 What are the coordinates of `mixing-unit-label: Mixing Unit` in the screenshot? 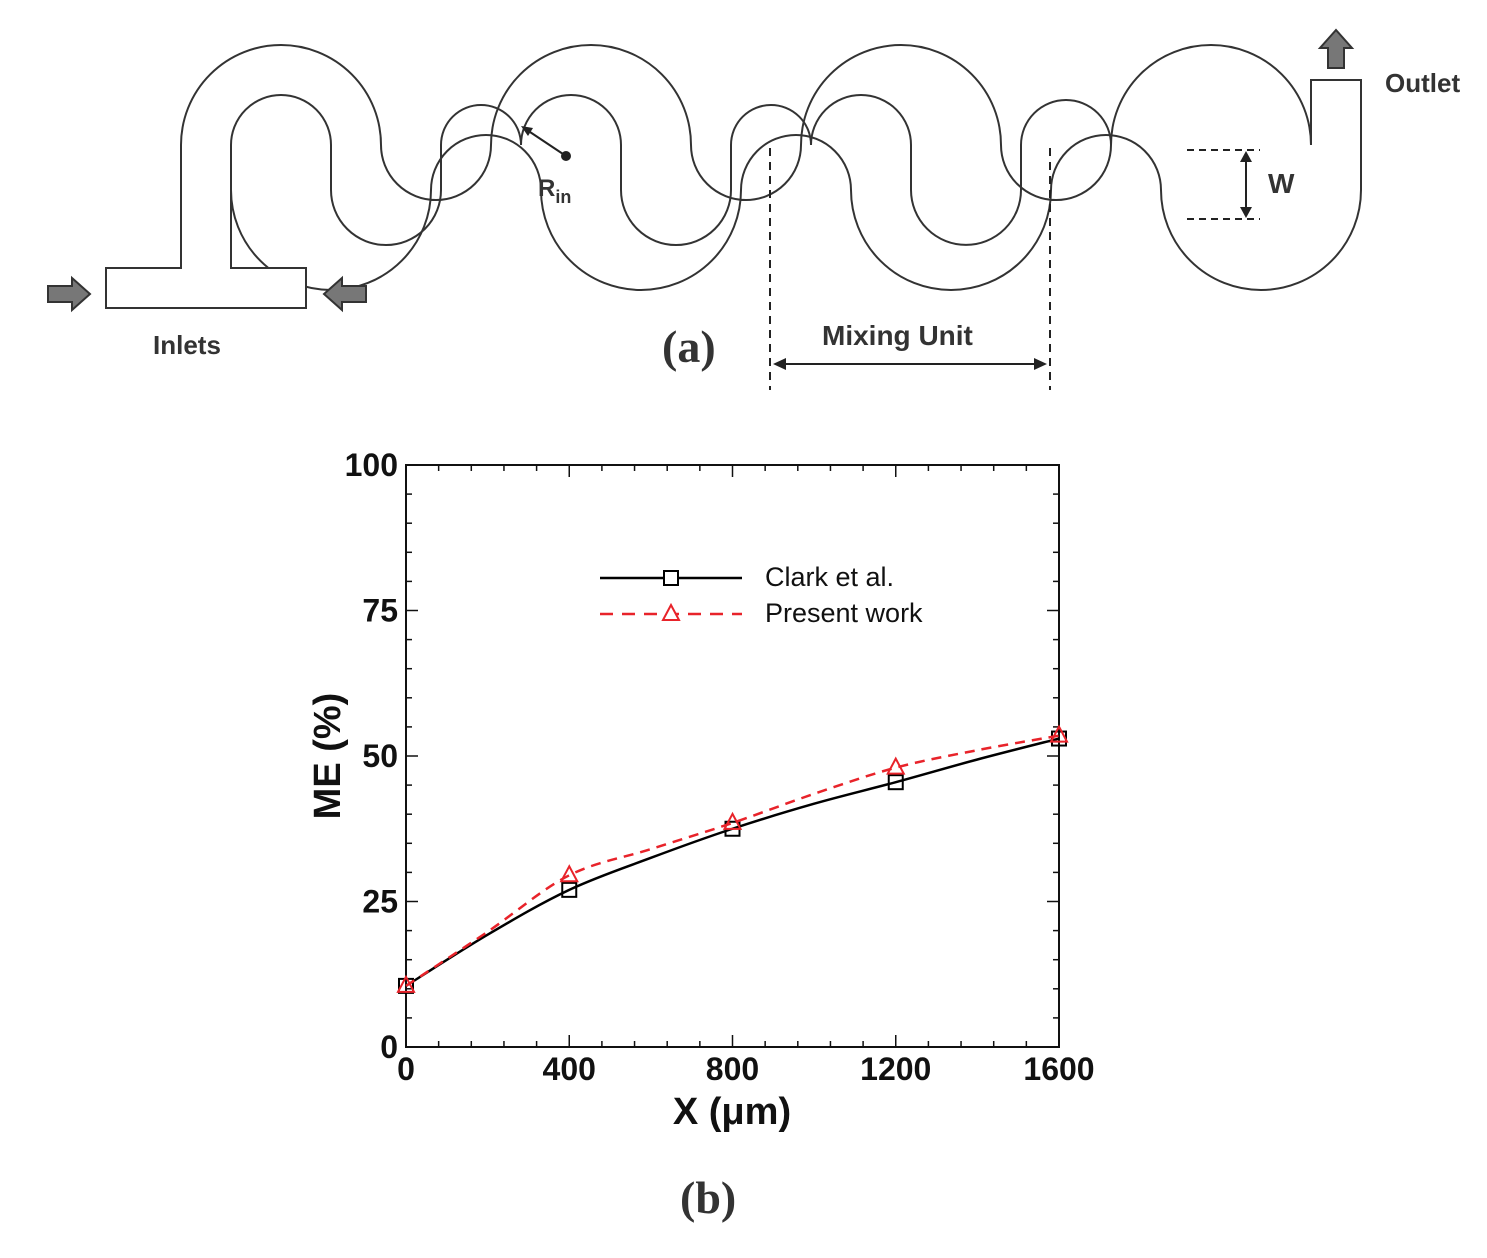 It's located at (897, 335).